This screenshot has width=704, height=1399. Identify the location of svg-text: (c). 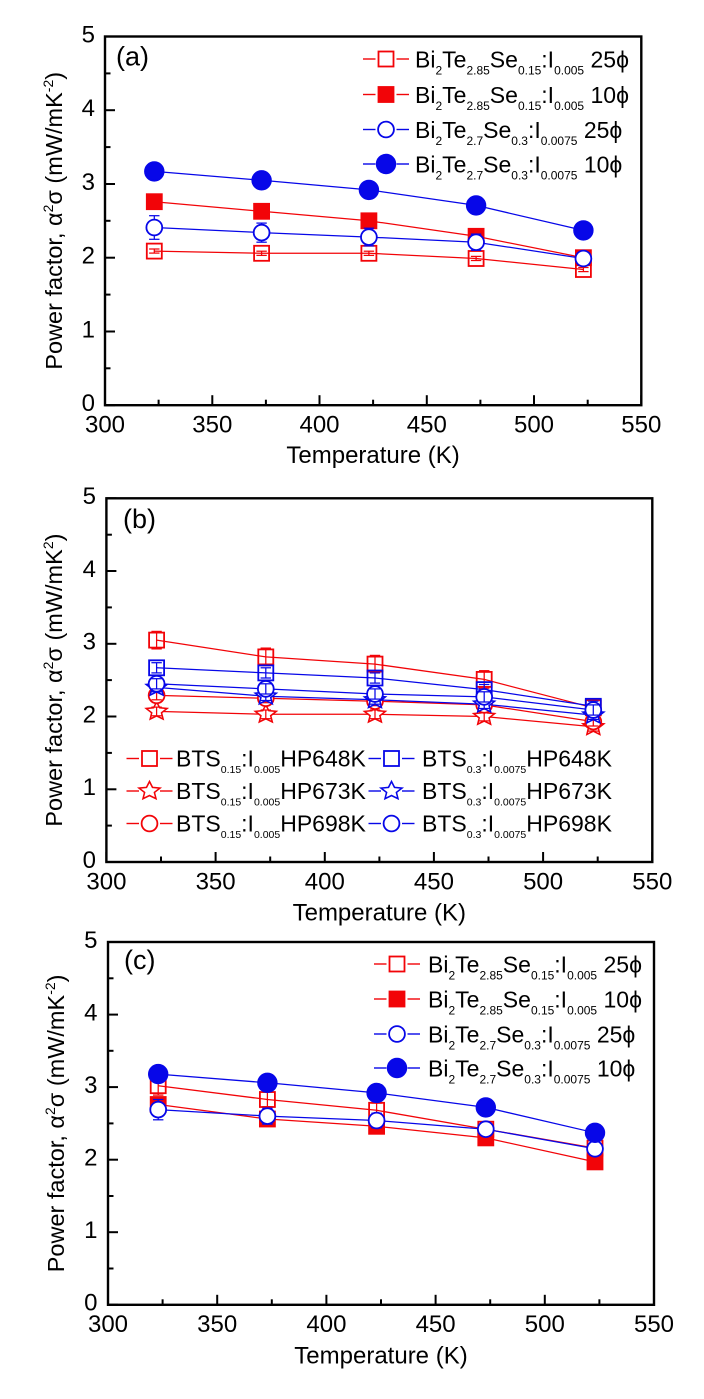
(139, 960).